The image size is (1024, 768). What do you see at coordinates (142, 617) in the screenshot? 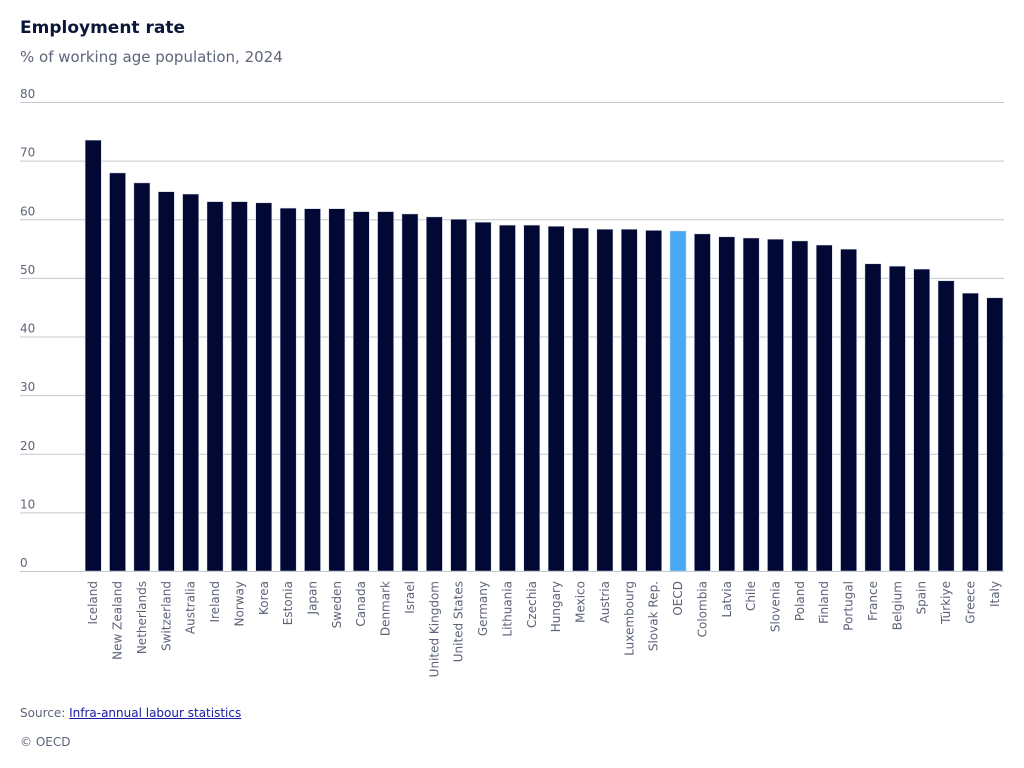
I see `x-tick-label: Netherlands` at bounding box center [142, 617].